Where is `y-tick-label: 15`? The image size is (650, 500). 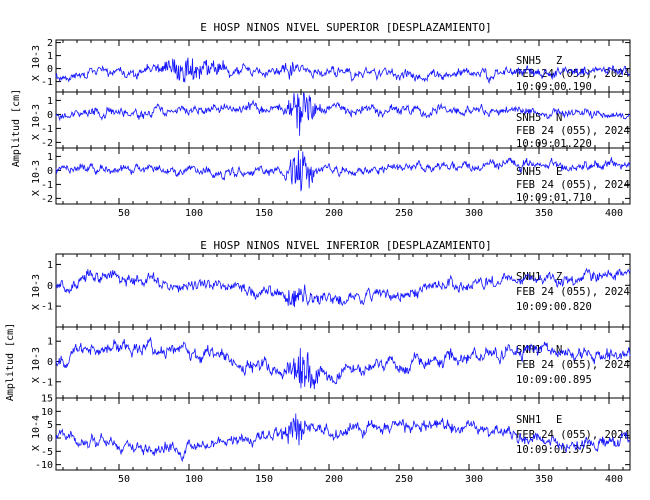 y-tick-label: 15 is located at coordinates (47, 399).